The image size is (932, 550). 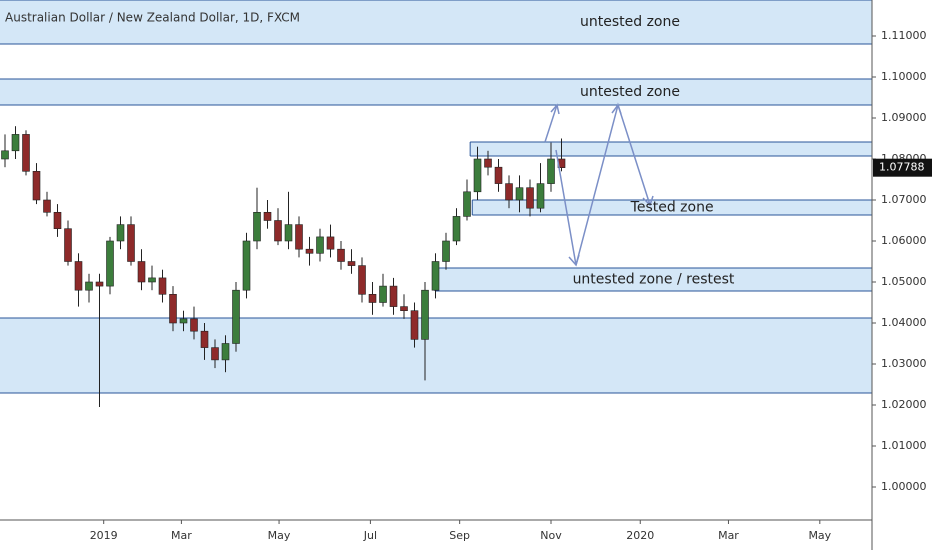 What do you see at coordinates (904, 35) in the screenshot?
I see `y-tick-label: 1.11000` at bounding box center [904, 35].